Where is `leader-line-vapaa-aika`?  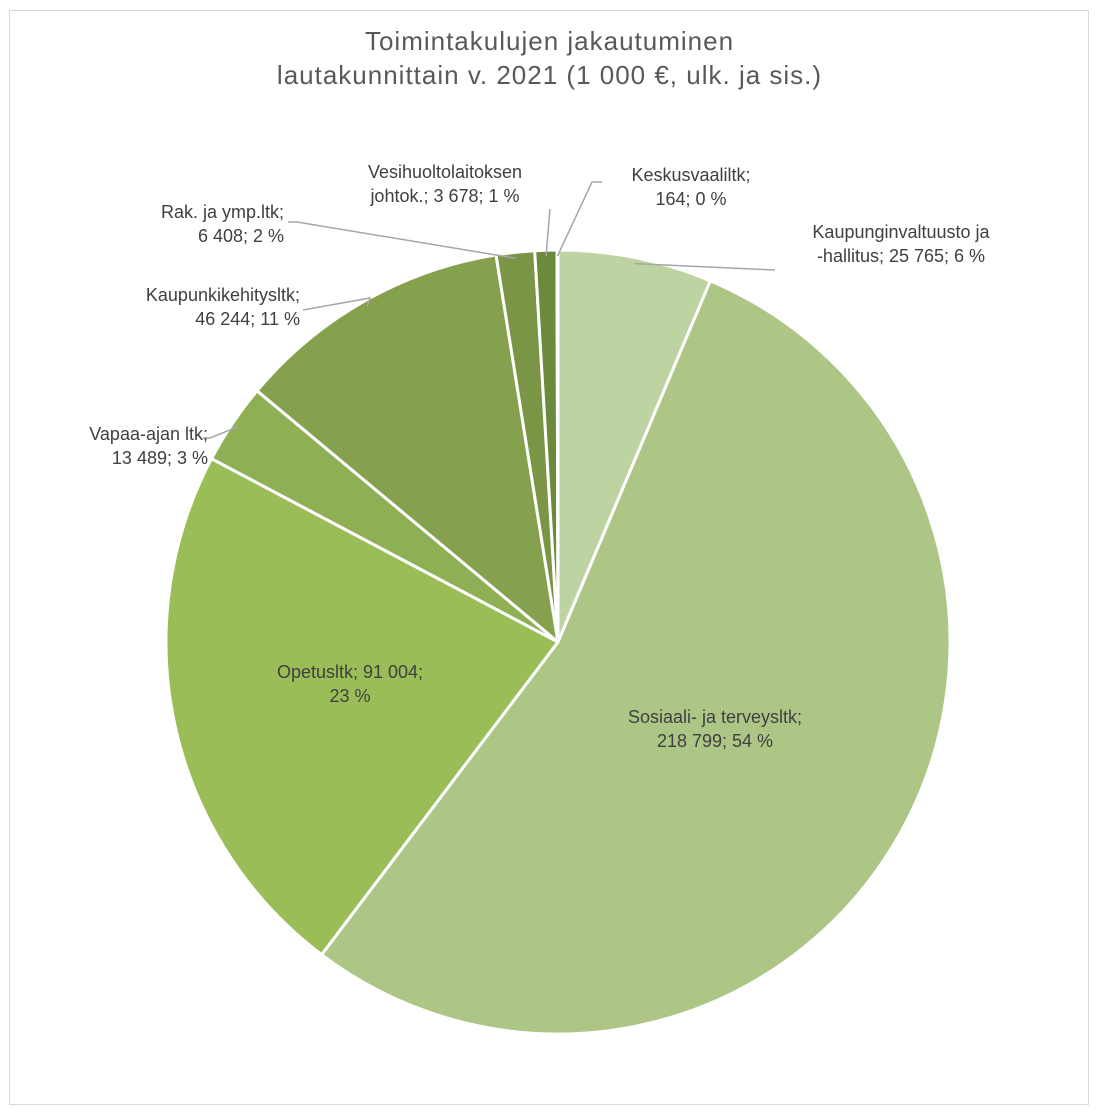 leader-line-vapaa-aika is located at coordinates (220, 432).